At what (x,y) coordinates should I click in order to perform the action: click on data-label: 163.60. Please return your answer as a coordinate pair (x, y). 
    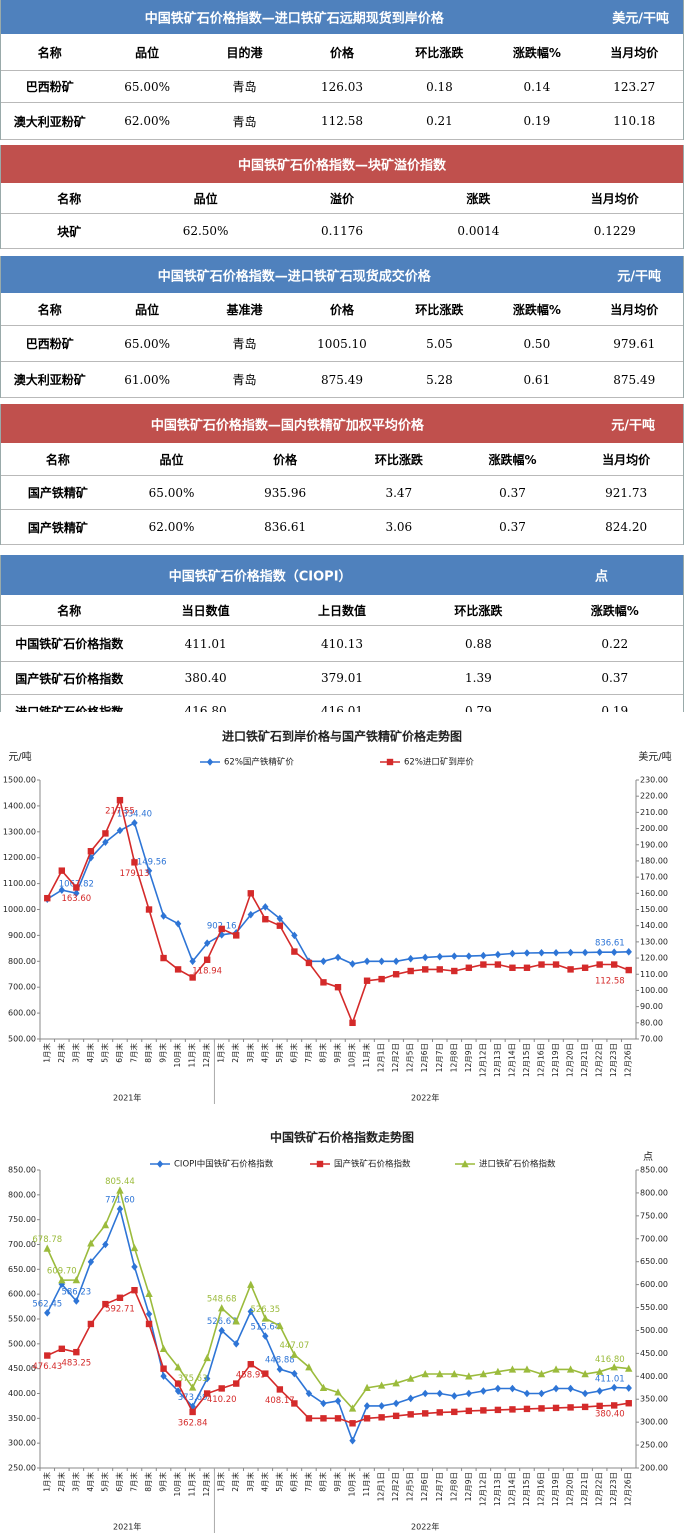
    Looking at the image, I should click on (76, 899).